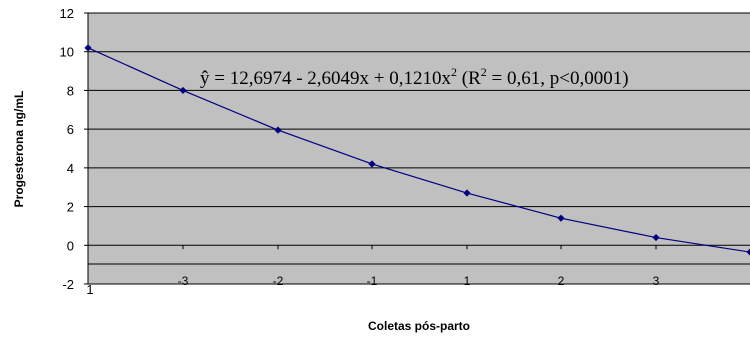 This screenshot has width=750, height=345. I want to click on y-tick-label: 10, so click(67, 52).